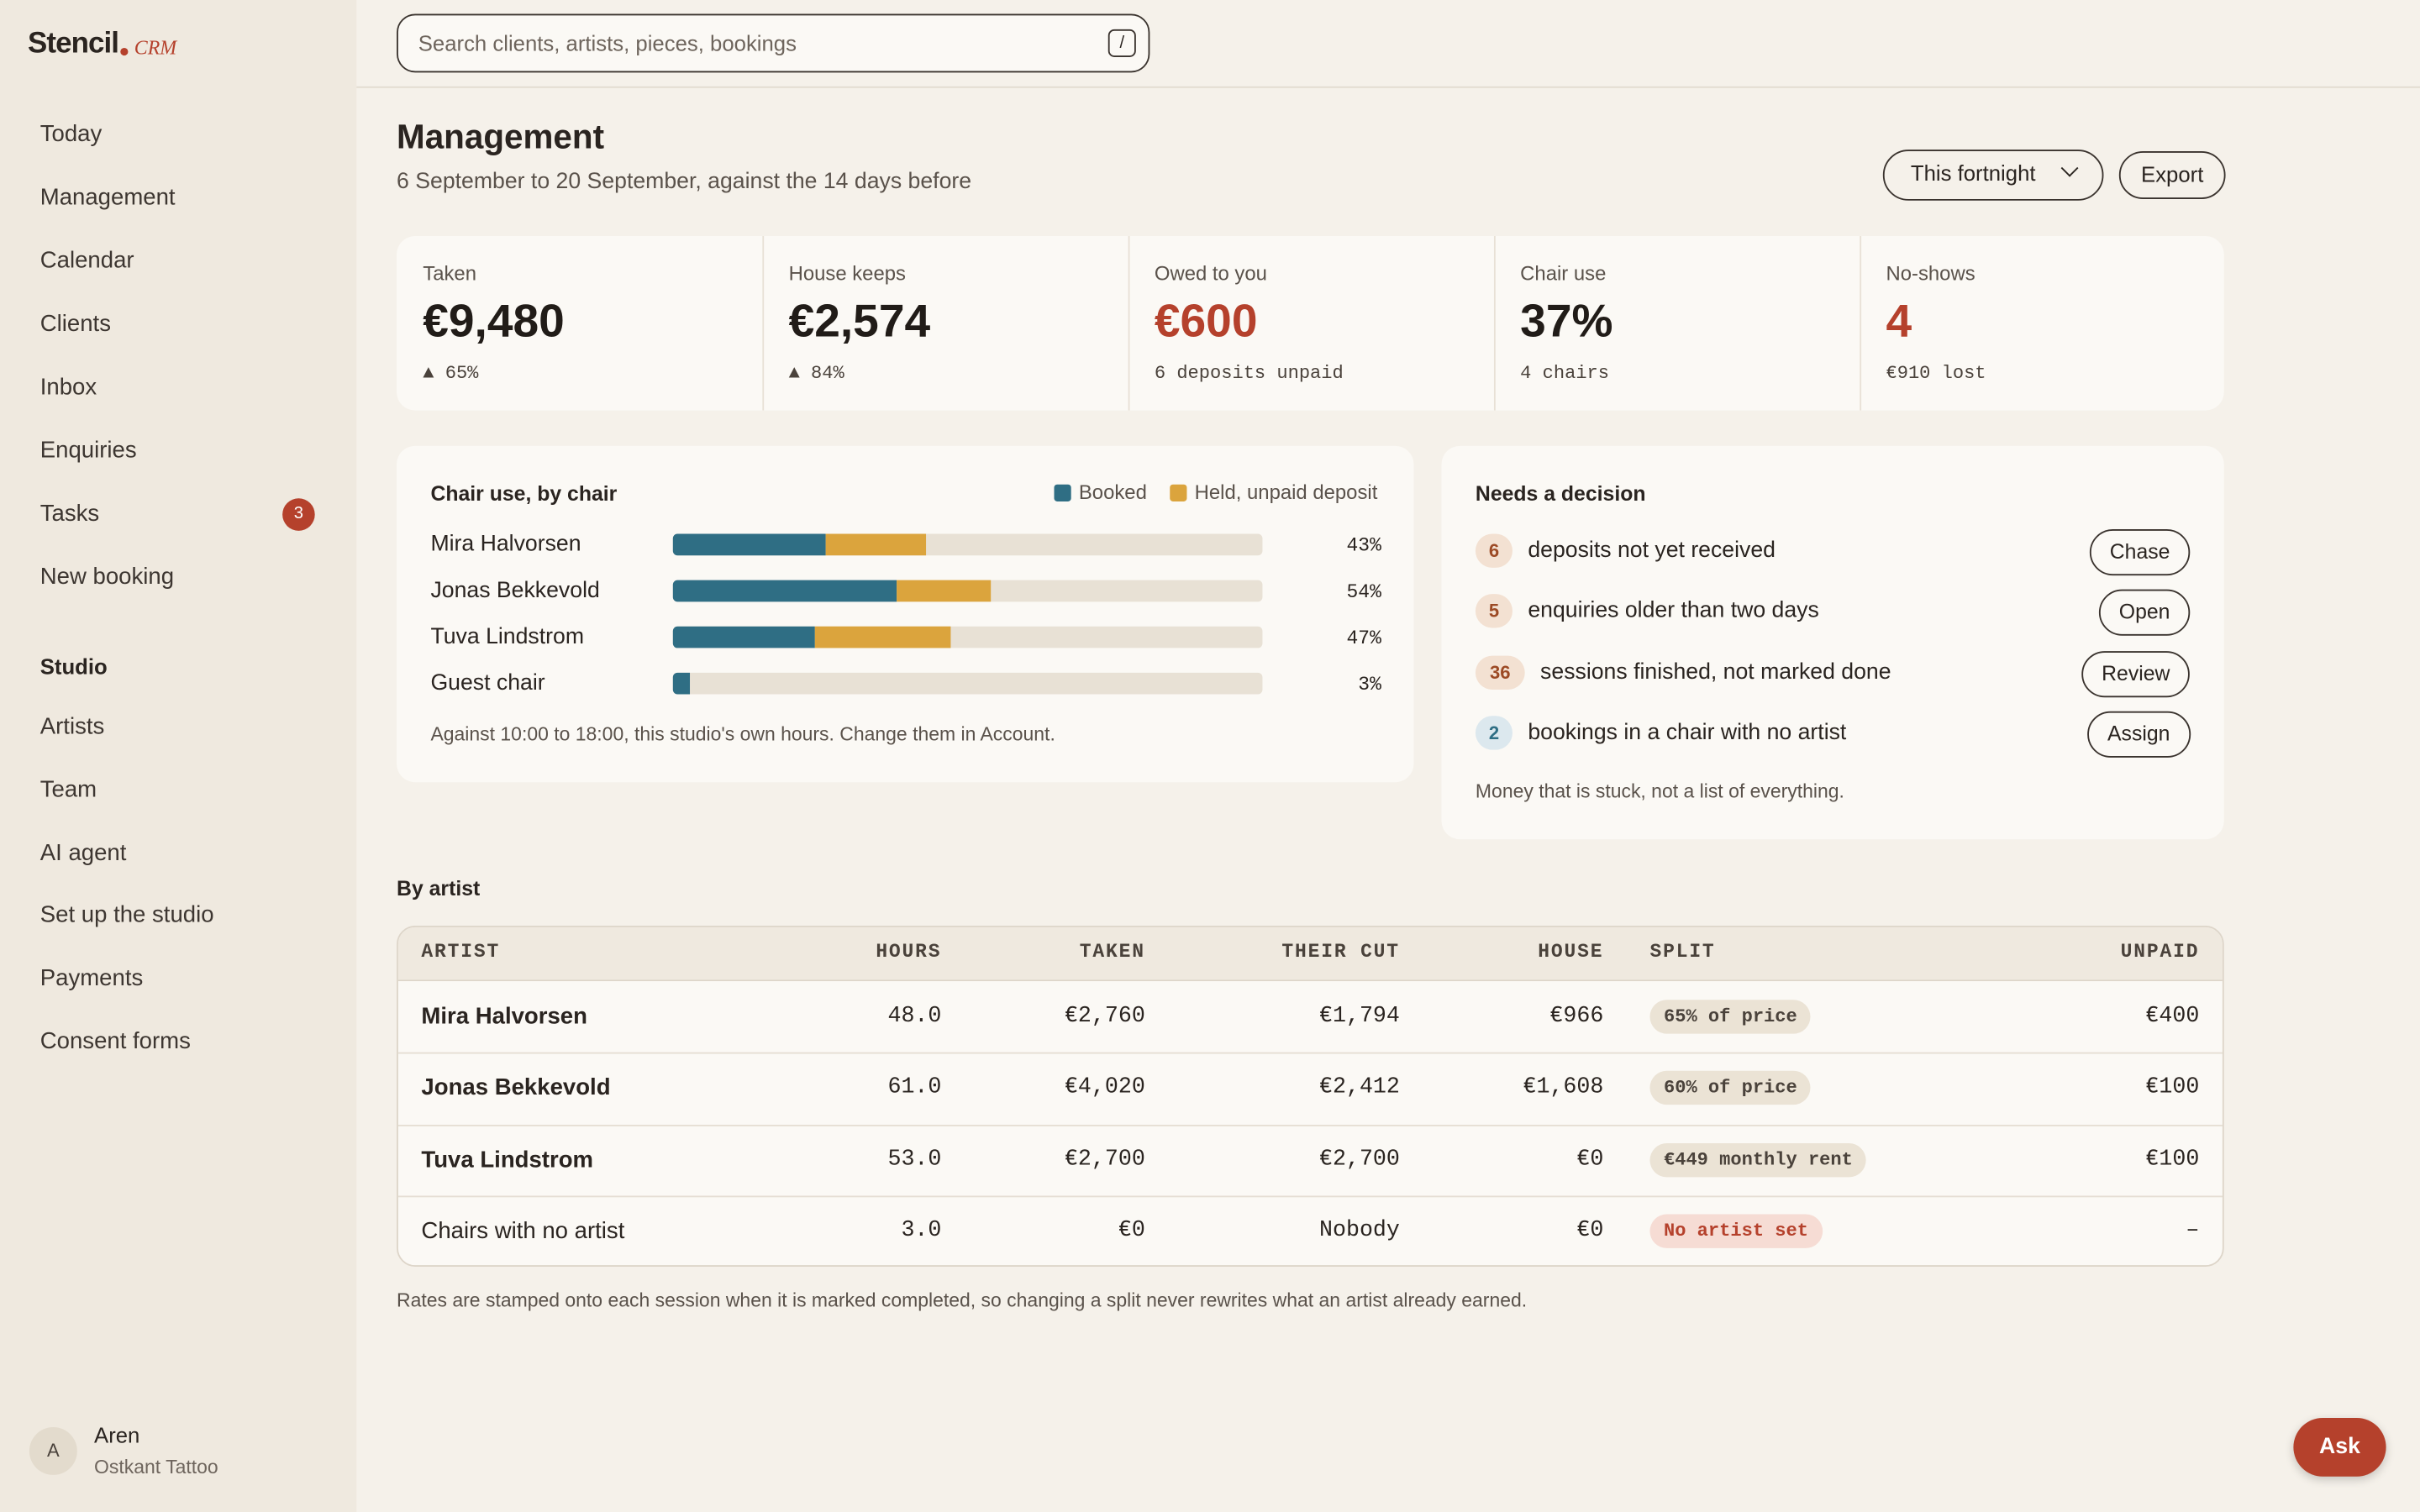 This screenshot has width=2420, height=1512. I want to click on table-cell: €2,412, so click(1359, 1088).